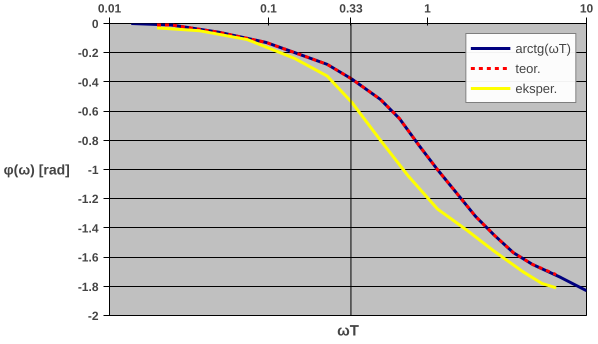 This screenshot has height=344, width=598. Describe the element at coordinates (88, 141) in the screenshot. I see `y-tick-label: -0.8` at that location.